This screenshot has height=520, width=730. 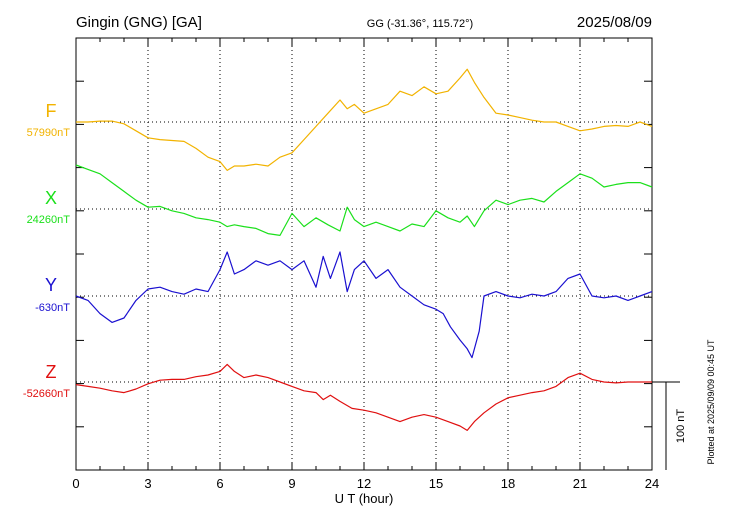 What do you see at coordinates (291, 483) in the screenshot?
I see `x-tick-label: 9` at bounding box center [291, 483].